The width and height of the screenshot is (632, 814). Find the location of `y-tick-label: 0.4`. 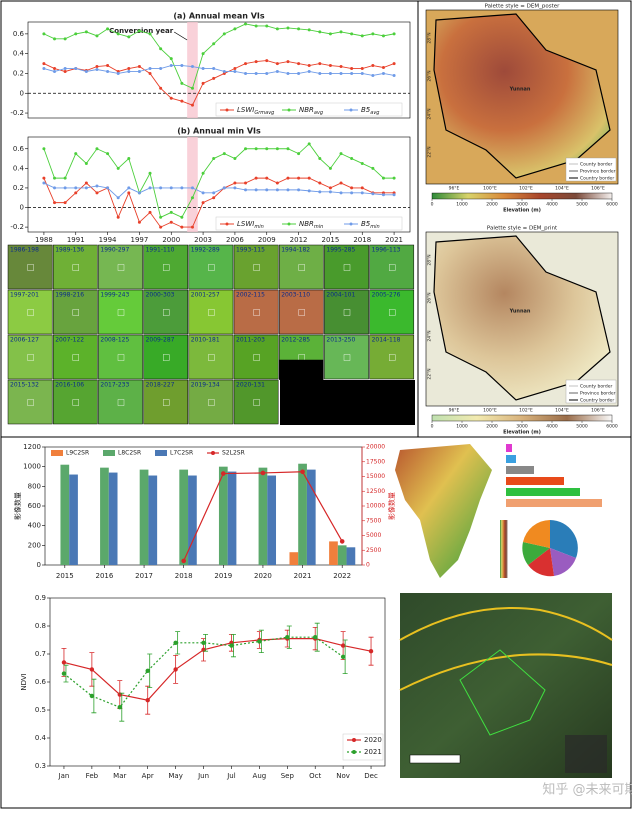

y-tick-label: 0.4 is located at coordinates (19, 54).